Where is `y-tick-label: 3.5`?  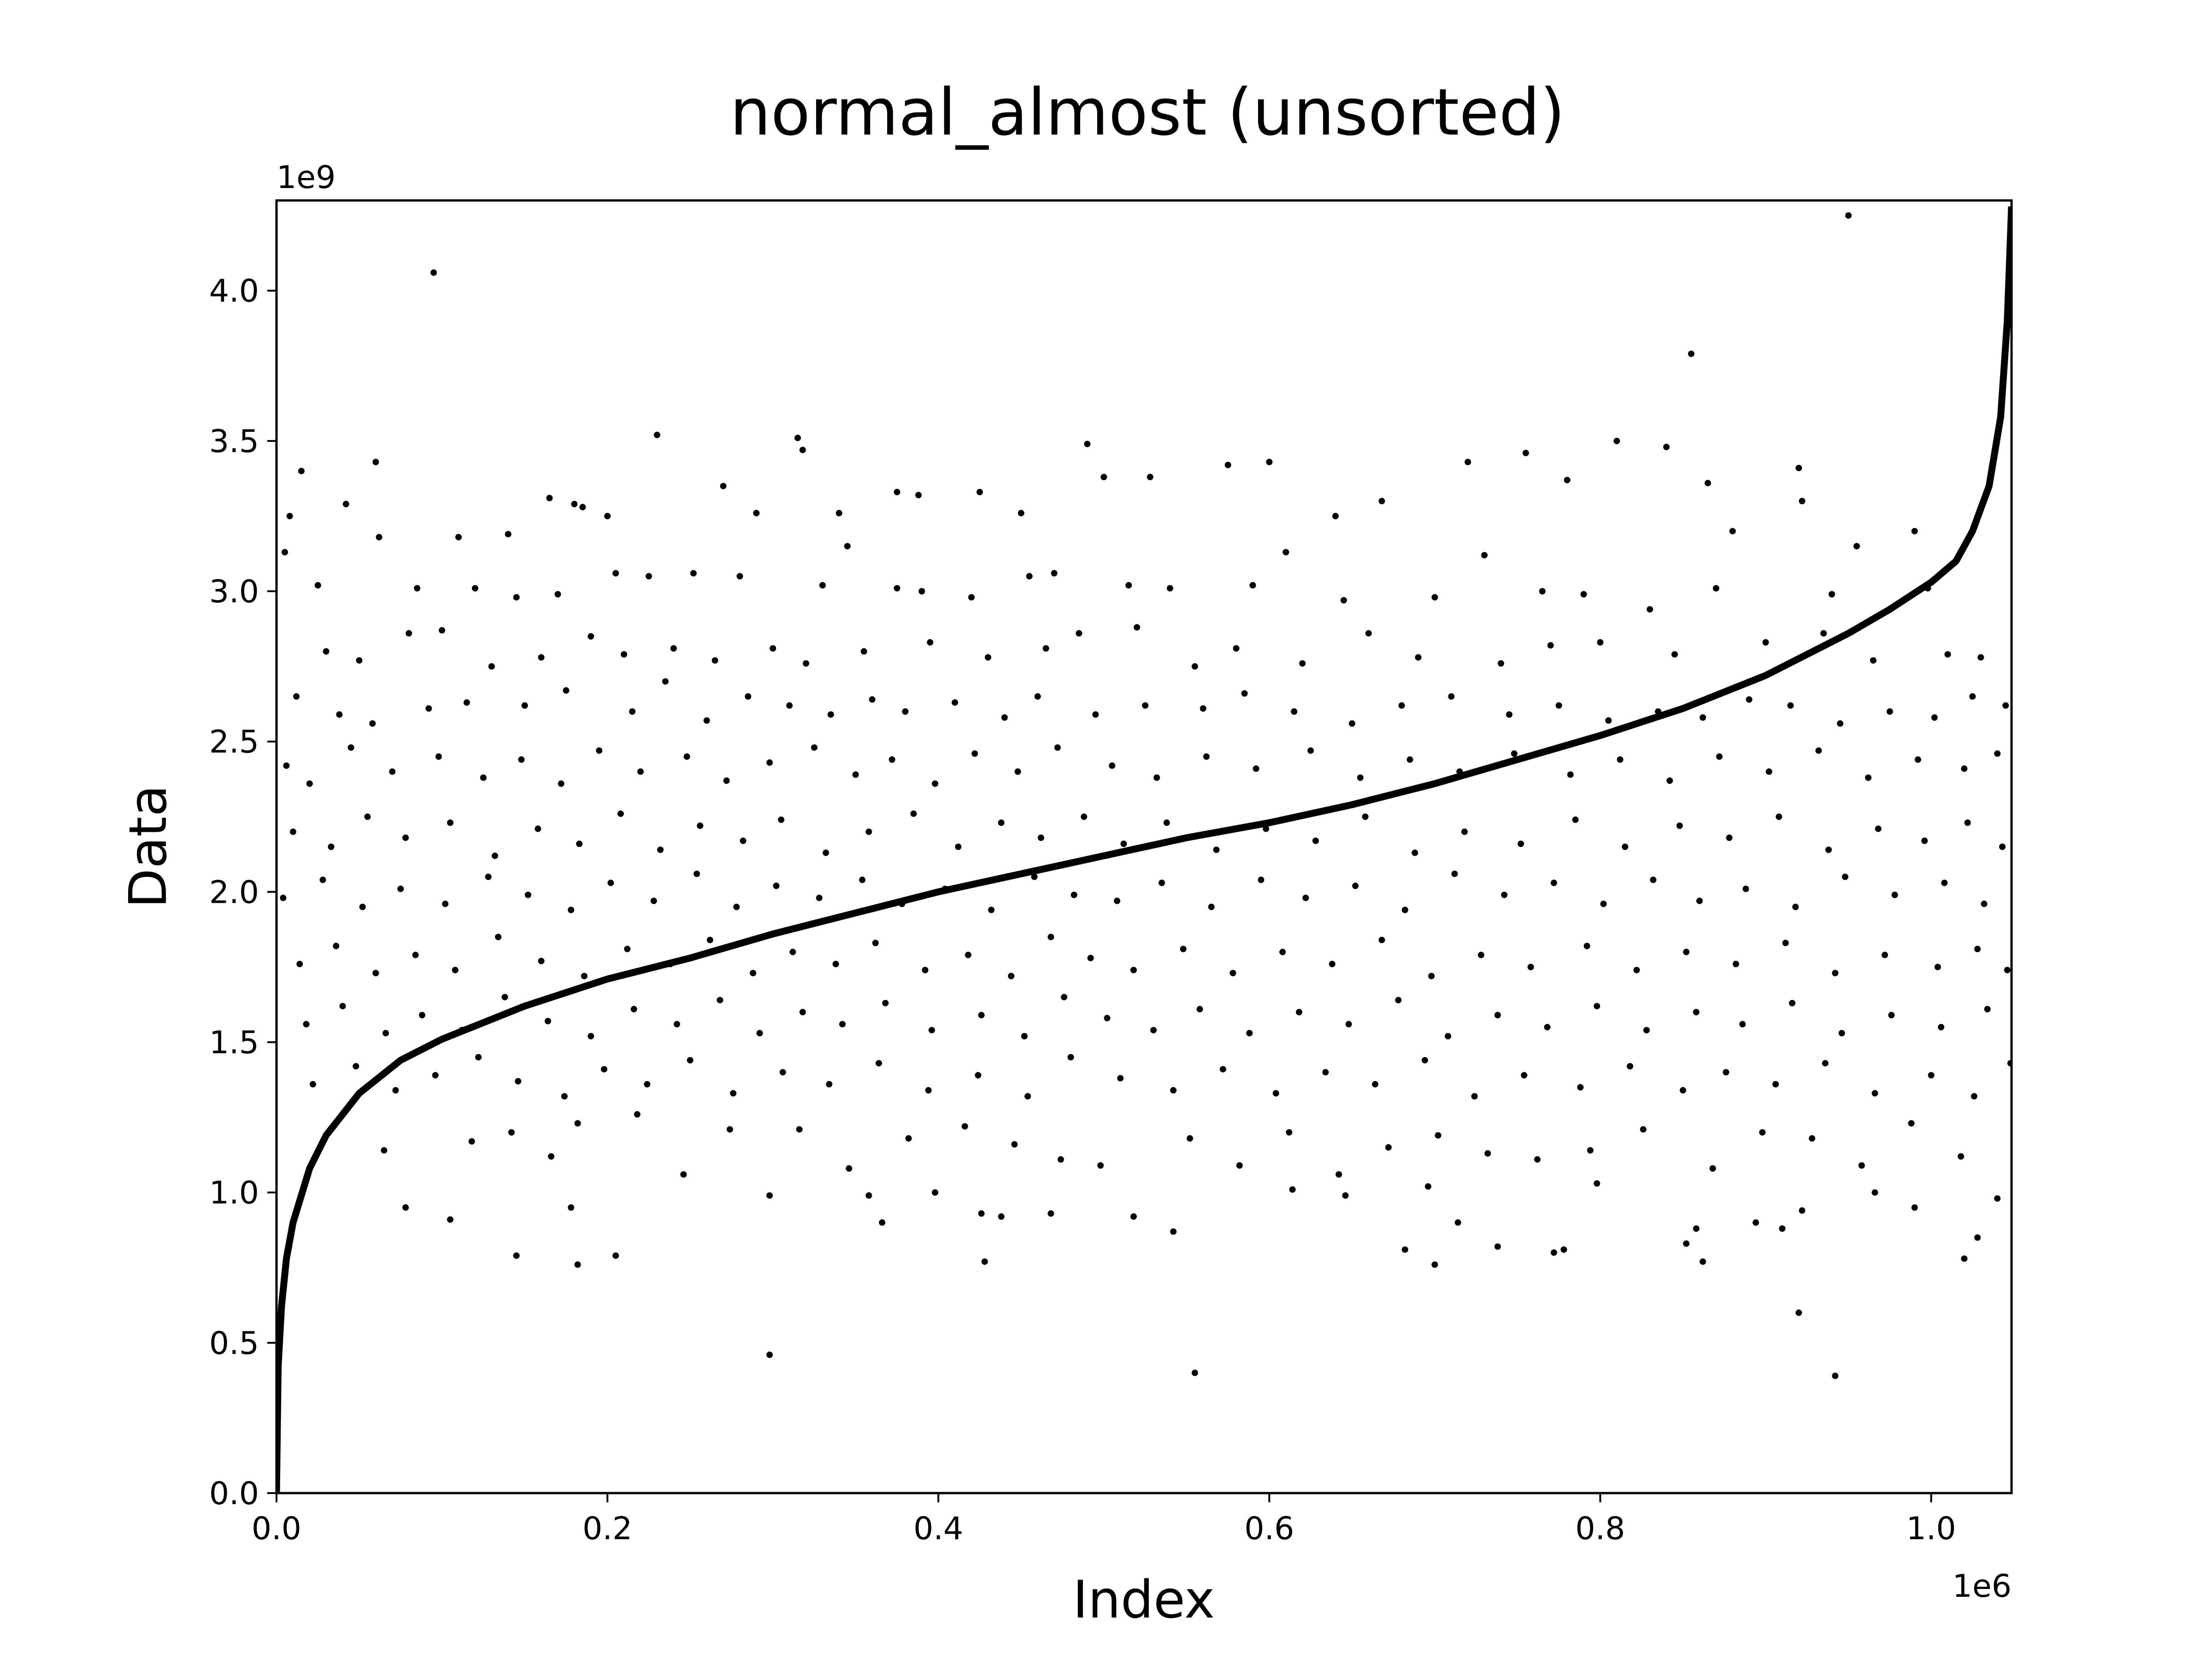
y-tick-label: 3.5 is located at coordinates (234, 442).